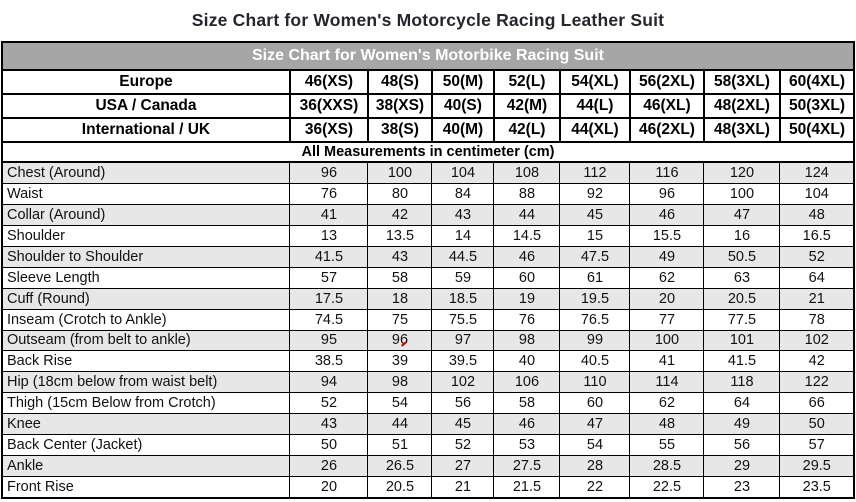  Describe the element at coordinates (817, 215) in the screenshot. I see `value-cell: 48` at that location.